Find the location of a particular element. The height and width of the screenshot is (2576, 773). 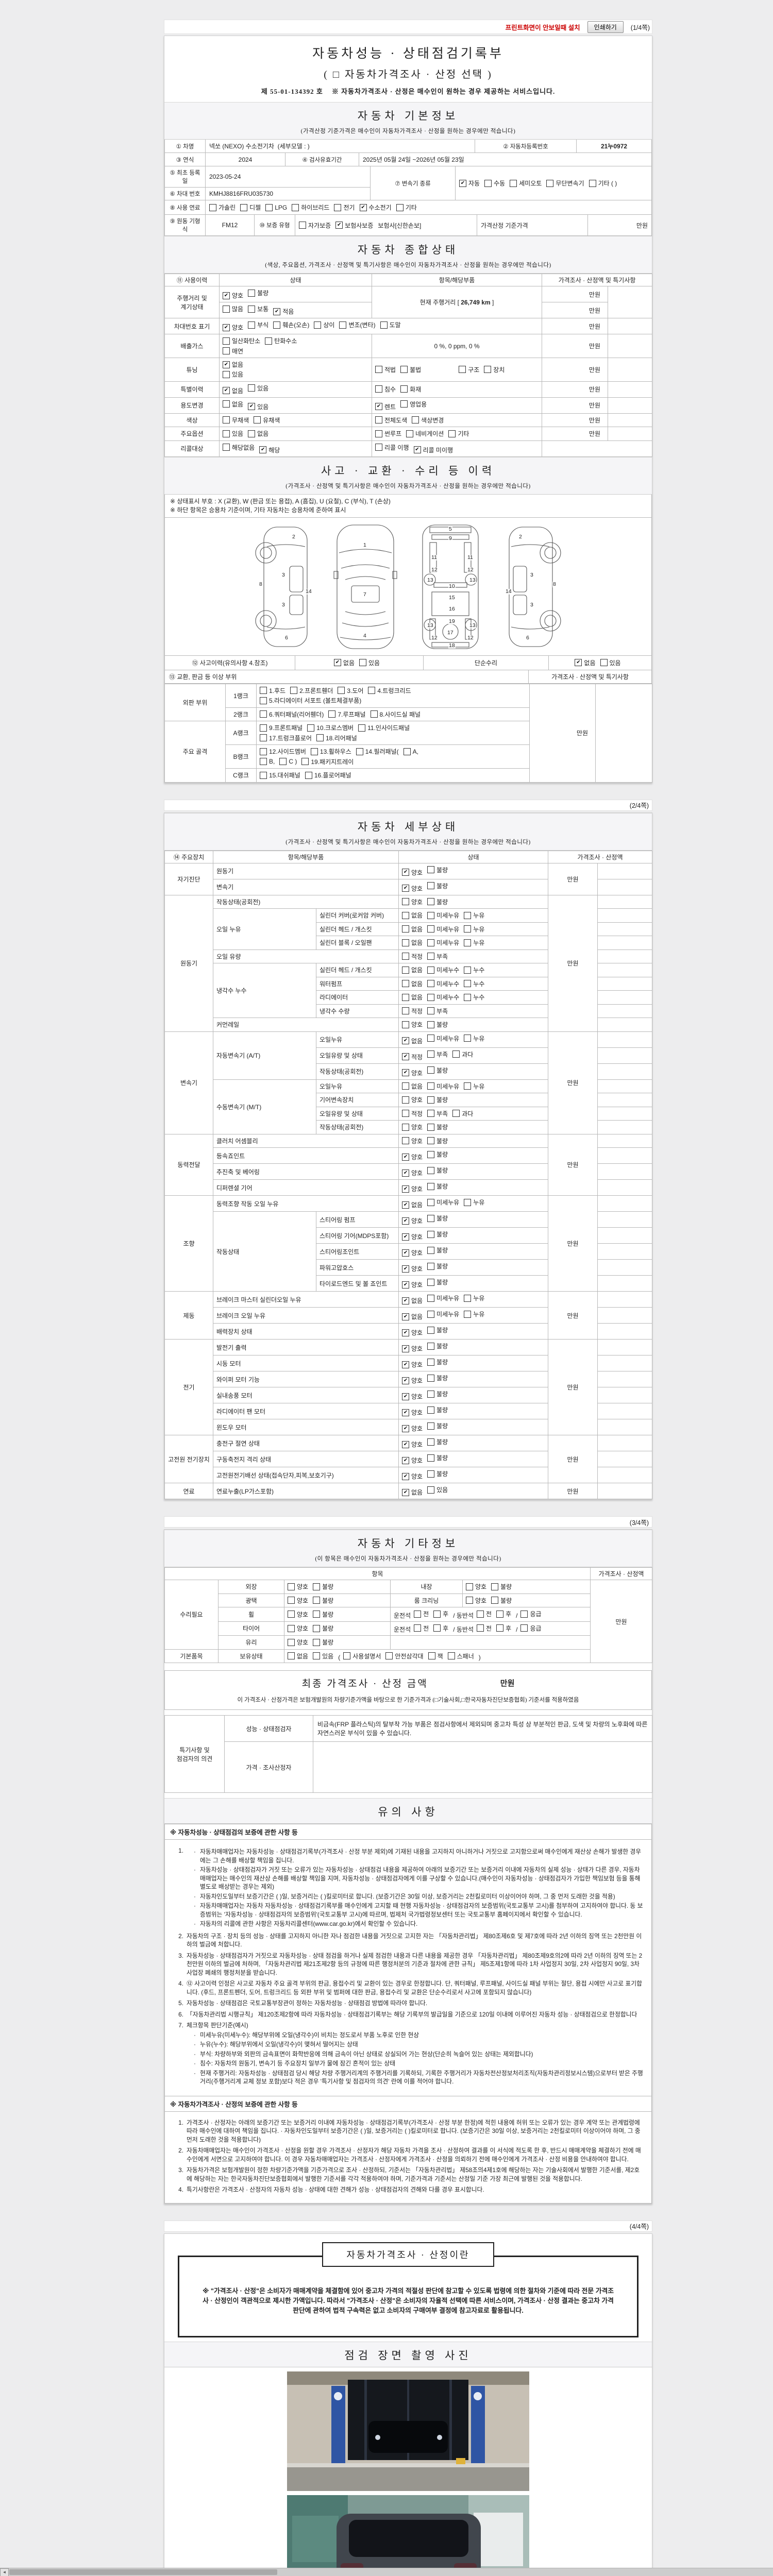

checkbox-리콜 미이행: ✔ 리콜 미이행 is located at coordinates (433, 450).